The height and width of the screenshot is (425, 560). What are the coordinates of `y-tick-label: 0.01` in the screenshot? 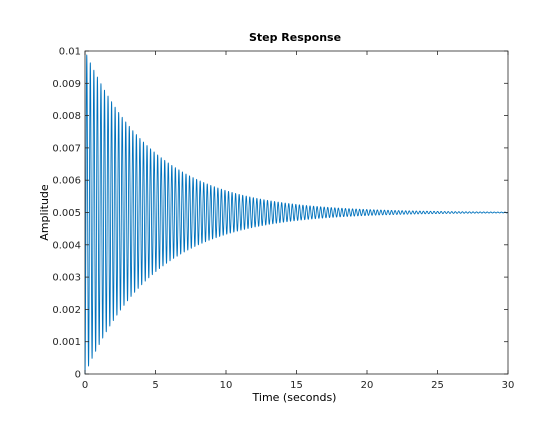 It's located at (70, 52).